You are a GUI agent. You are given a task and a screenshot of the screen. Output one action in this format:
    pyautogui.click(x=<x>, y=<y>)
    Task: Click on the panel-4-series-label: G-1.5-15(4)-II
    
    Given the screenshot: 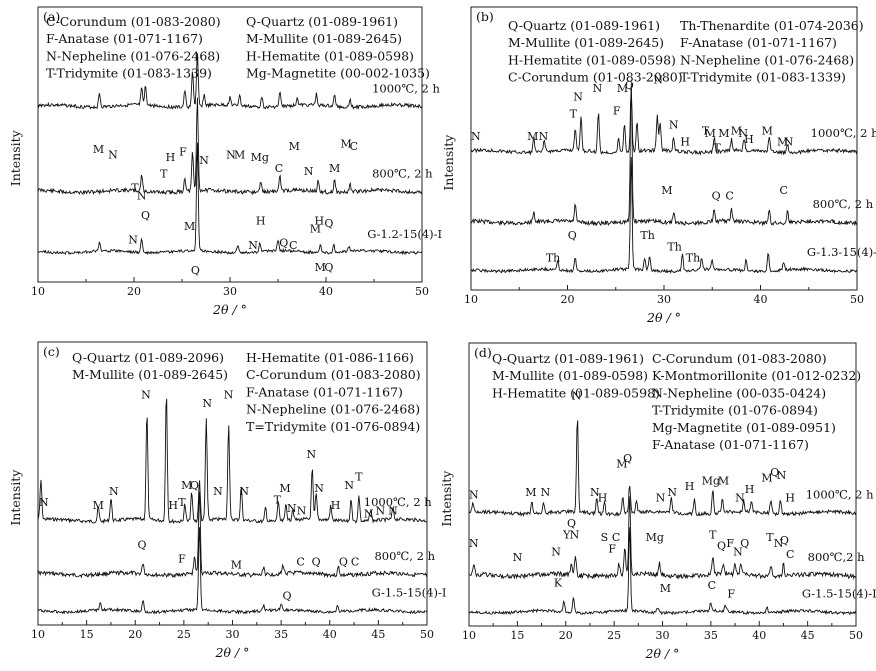 What is the action you would take?
    pyautogui.click(x=839, y=594)
    